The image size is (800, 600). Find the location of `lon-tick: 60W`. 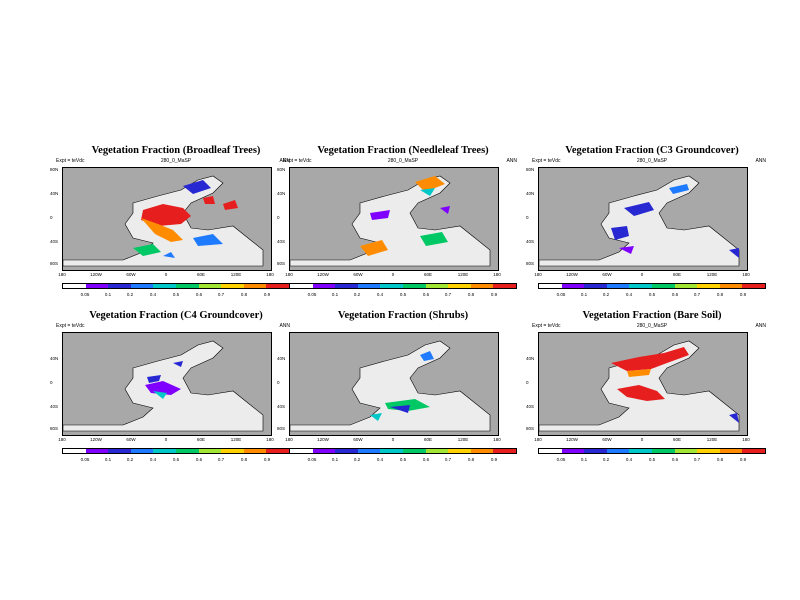

lon-tick: 60W is located at coordinates (358, 439).